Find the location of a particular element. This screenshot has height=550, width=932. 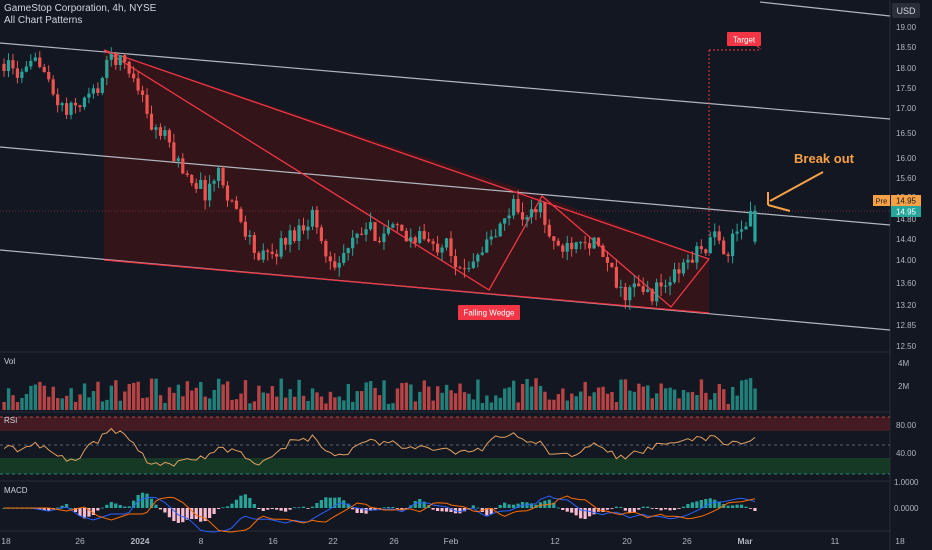

time-tick-label: 22 is located at coordinates (333, 541).